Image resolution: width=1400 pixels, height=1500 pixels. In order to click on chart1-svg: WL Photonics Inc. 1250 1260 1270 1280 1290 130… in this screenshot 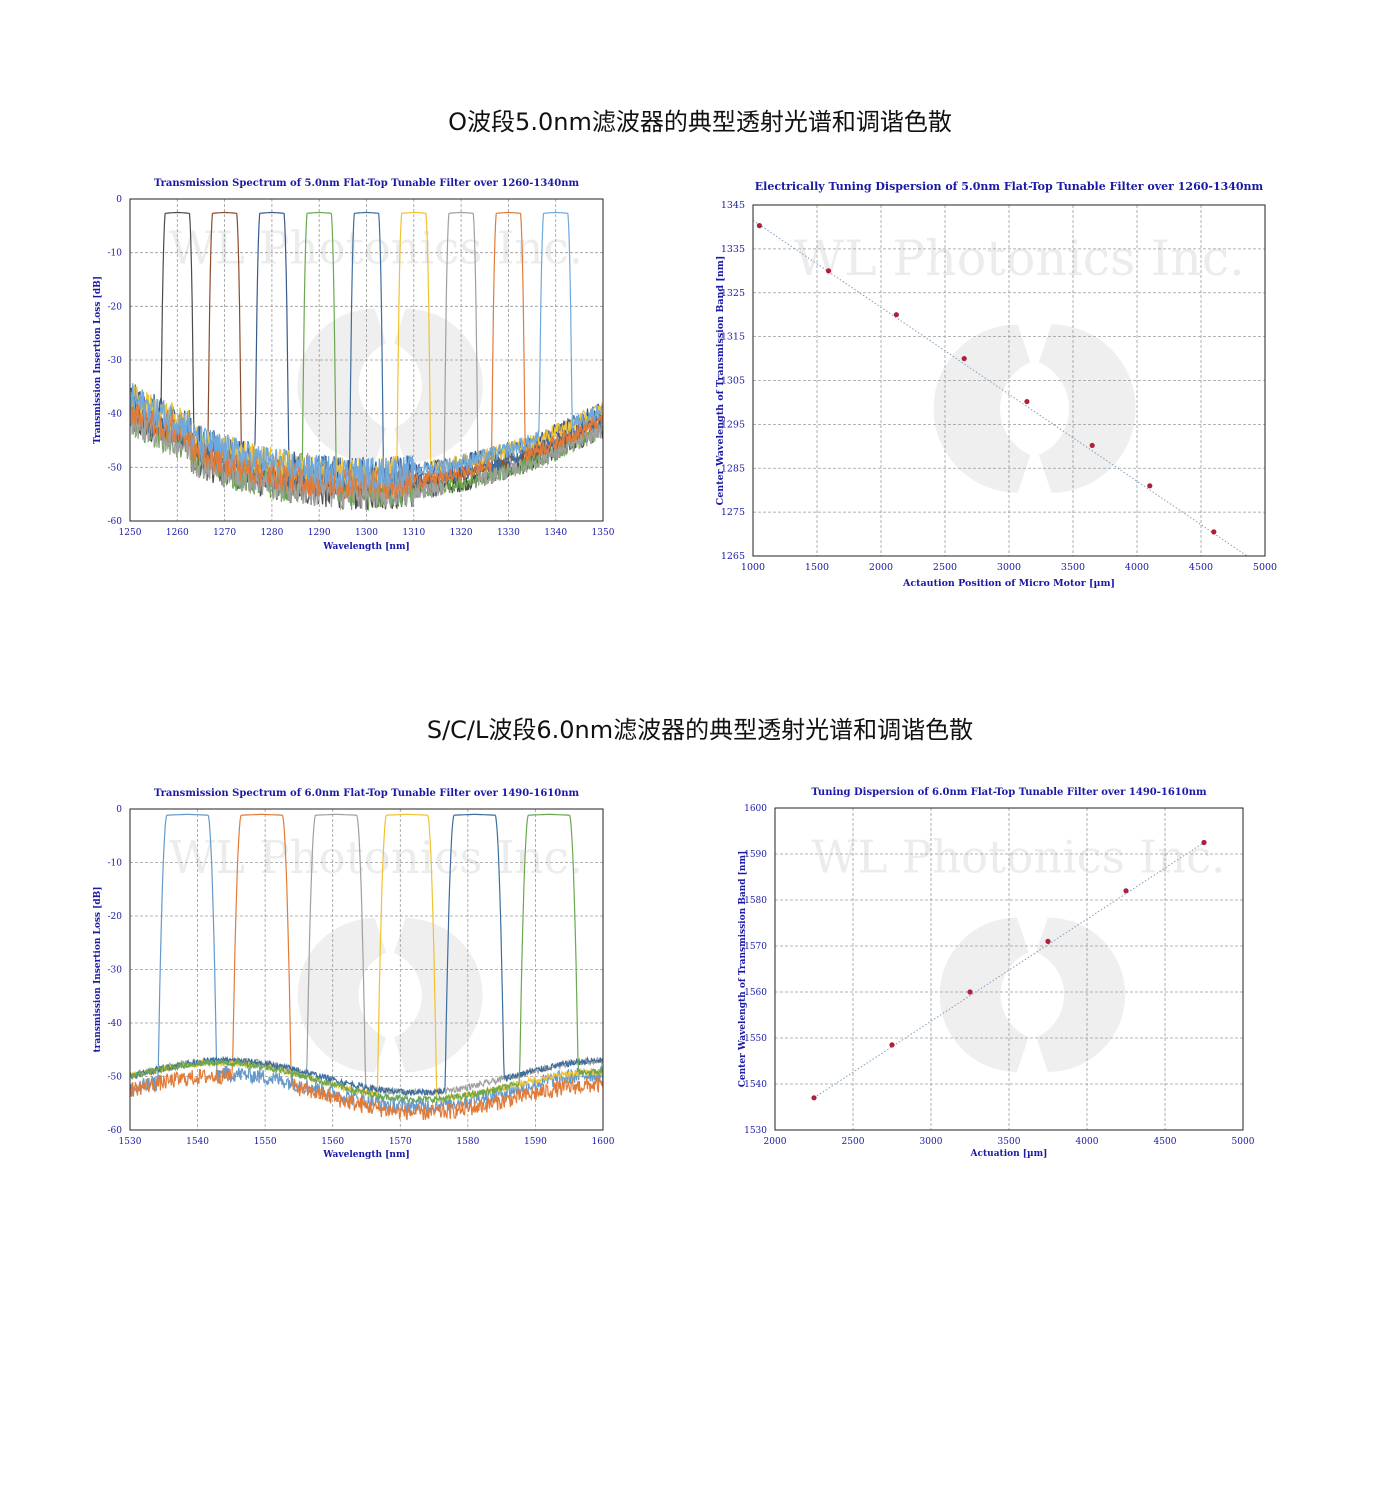, I will do `click(354, 365)`.